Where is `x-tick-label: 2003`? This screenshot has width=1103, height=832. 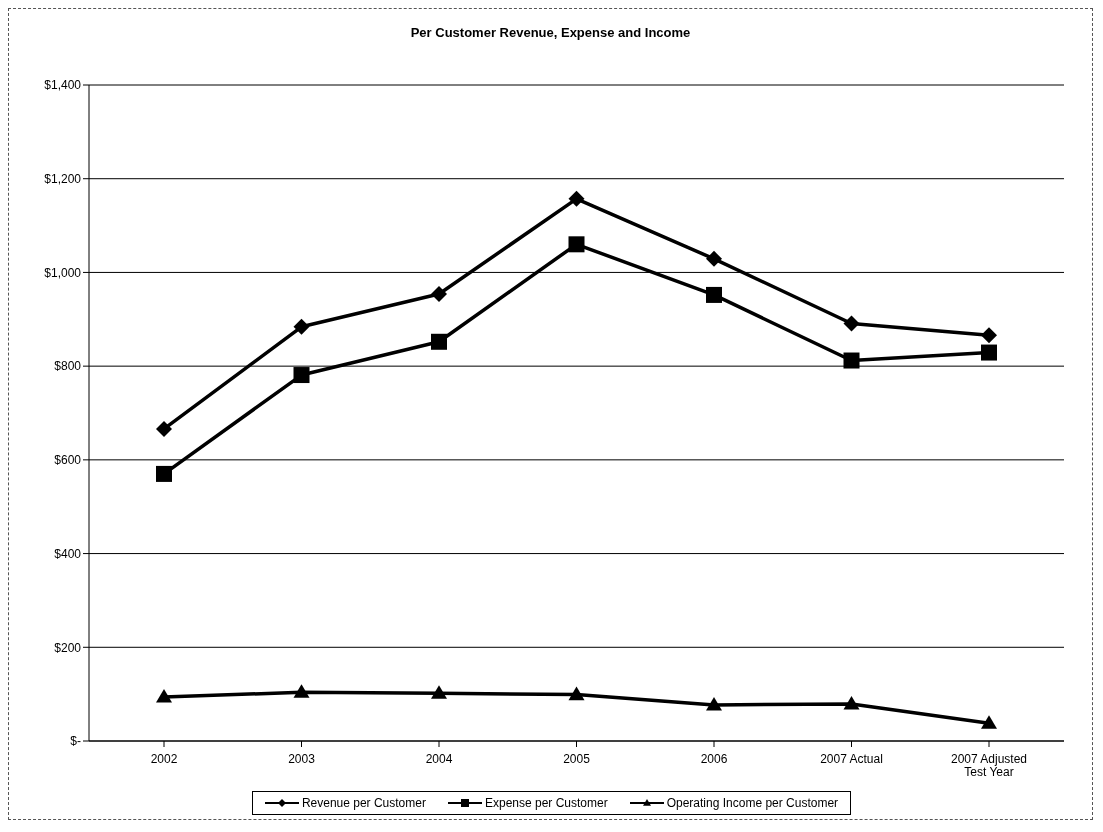
x-tick-label: 2003 is located at coordinates (302, 759).